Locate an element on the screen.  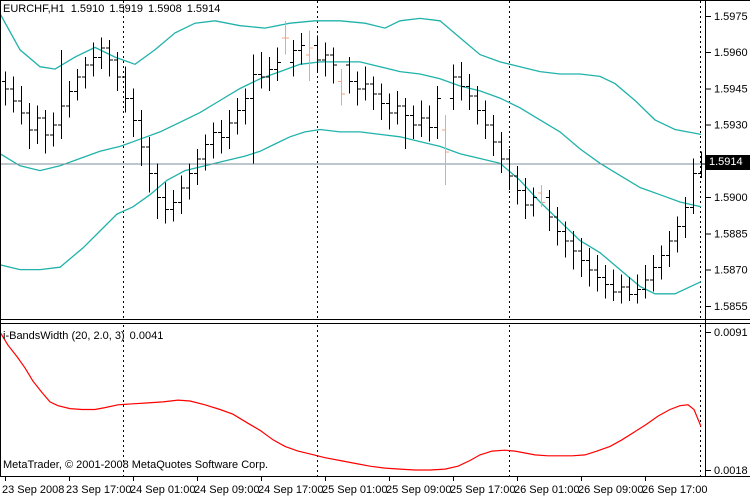
close-value: 1.5914 is located at coordinates (203, 9).